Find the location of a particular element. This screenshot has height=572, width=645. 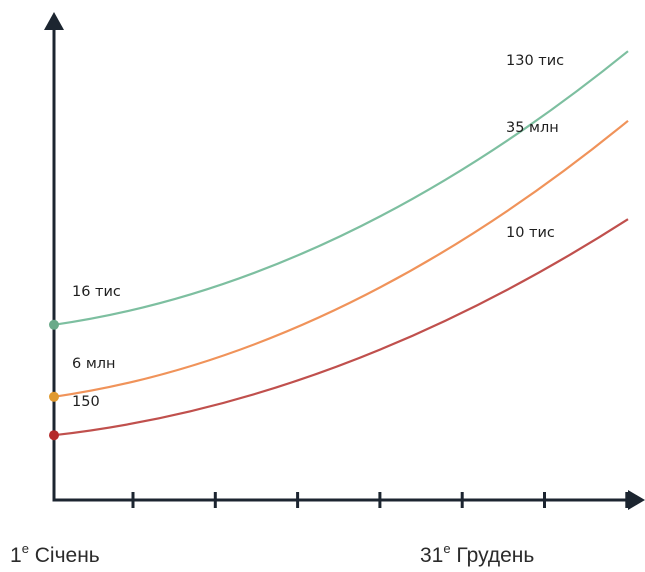

series-start-label: 6 млн is located at coordinates (94, 364).